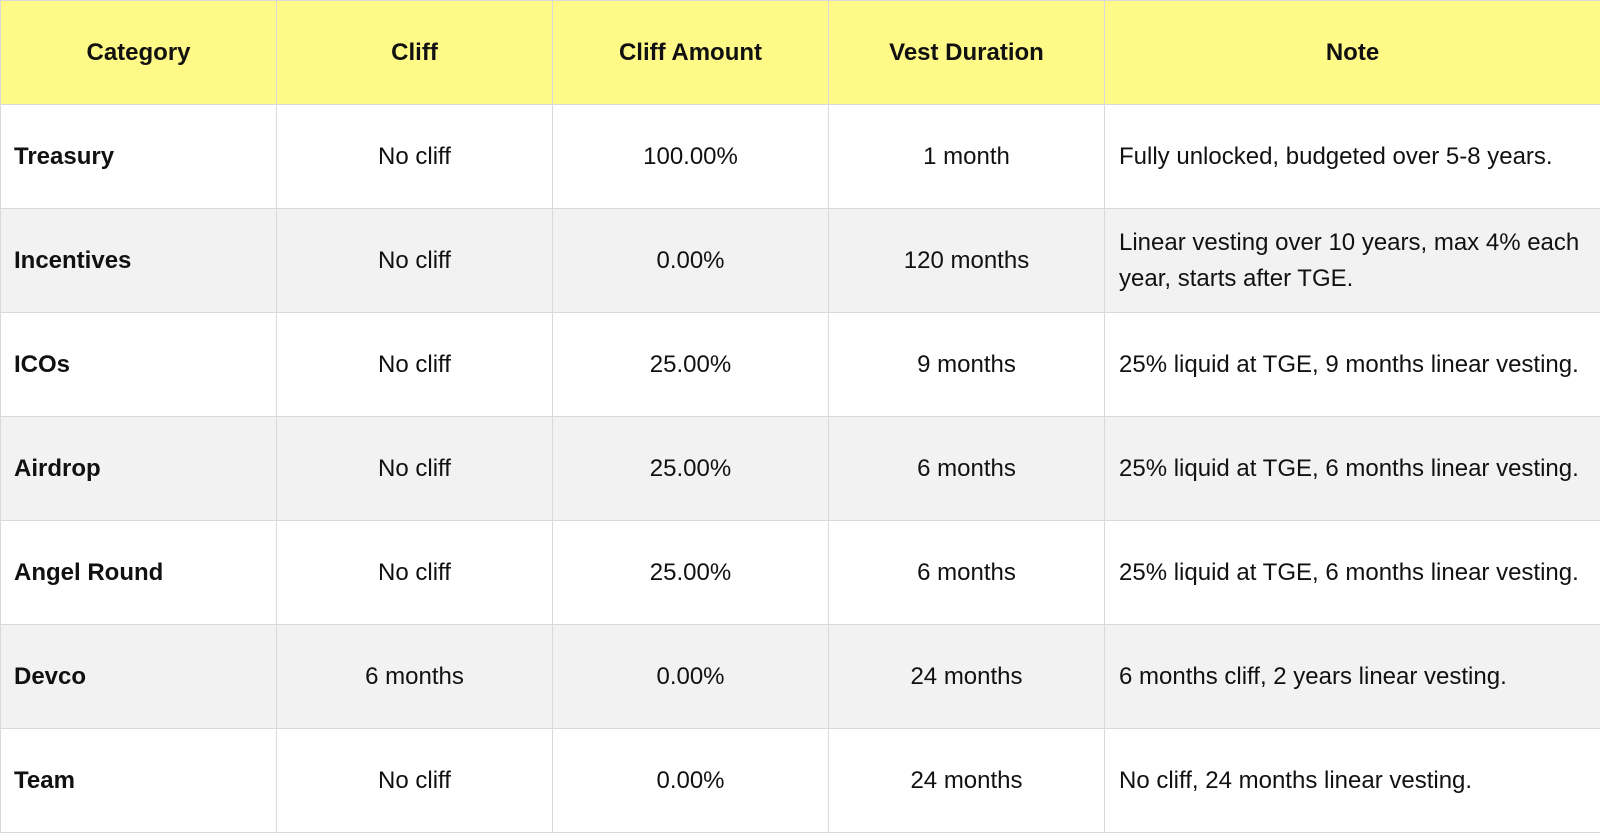  Describe the element at coordinates (138, 468) in the screenshot. I see `category-cell: Airdrop` at that location.